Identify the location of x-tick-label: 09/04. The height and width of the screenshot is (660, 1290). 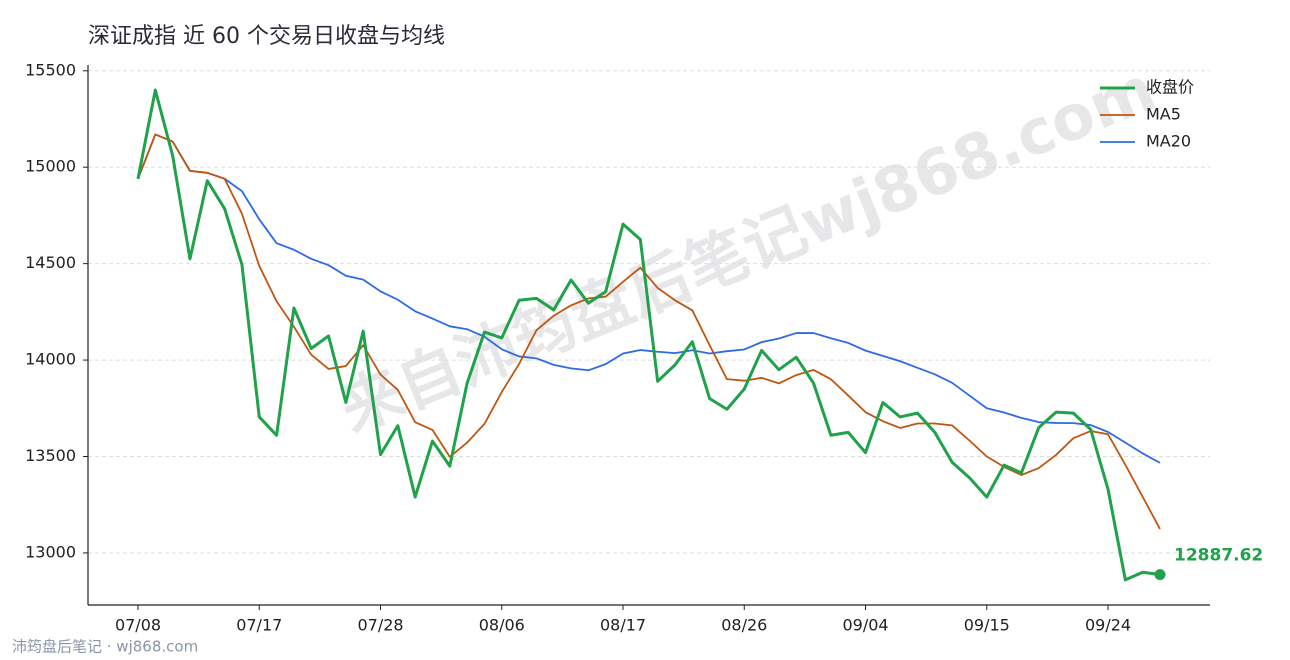
(865, 625).